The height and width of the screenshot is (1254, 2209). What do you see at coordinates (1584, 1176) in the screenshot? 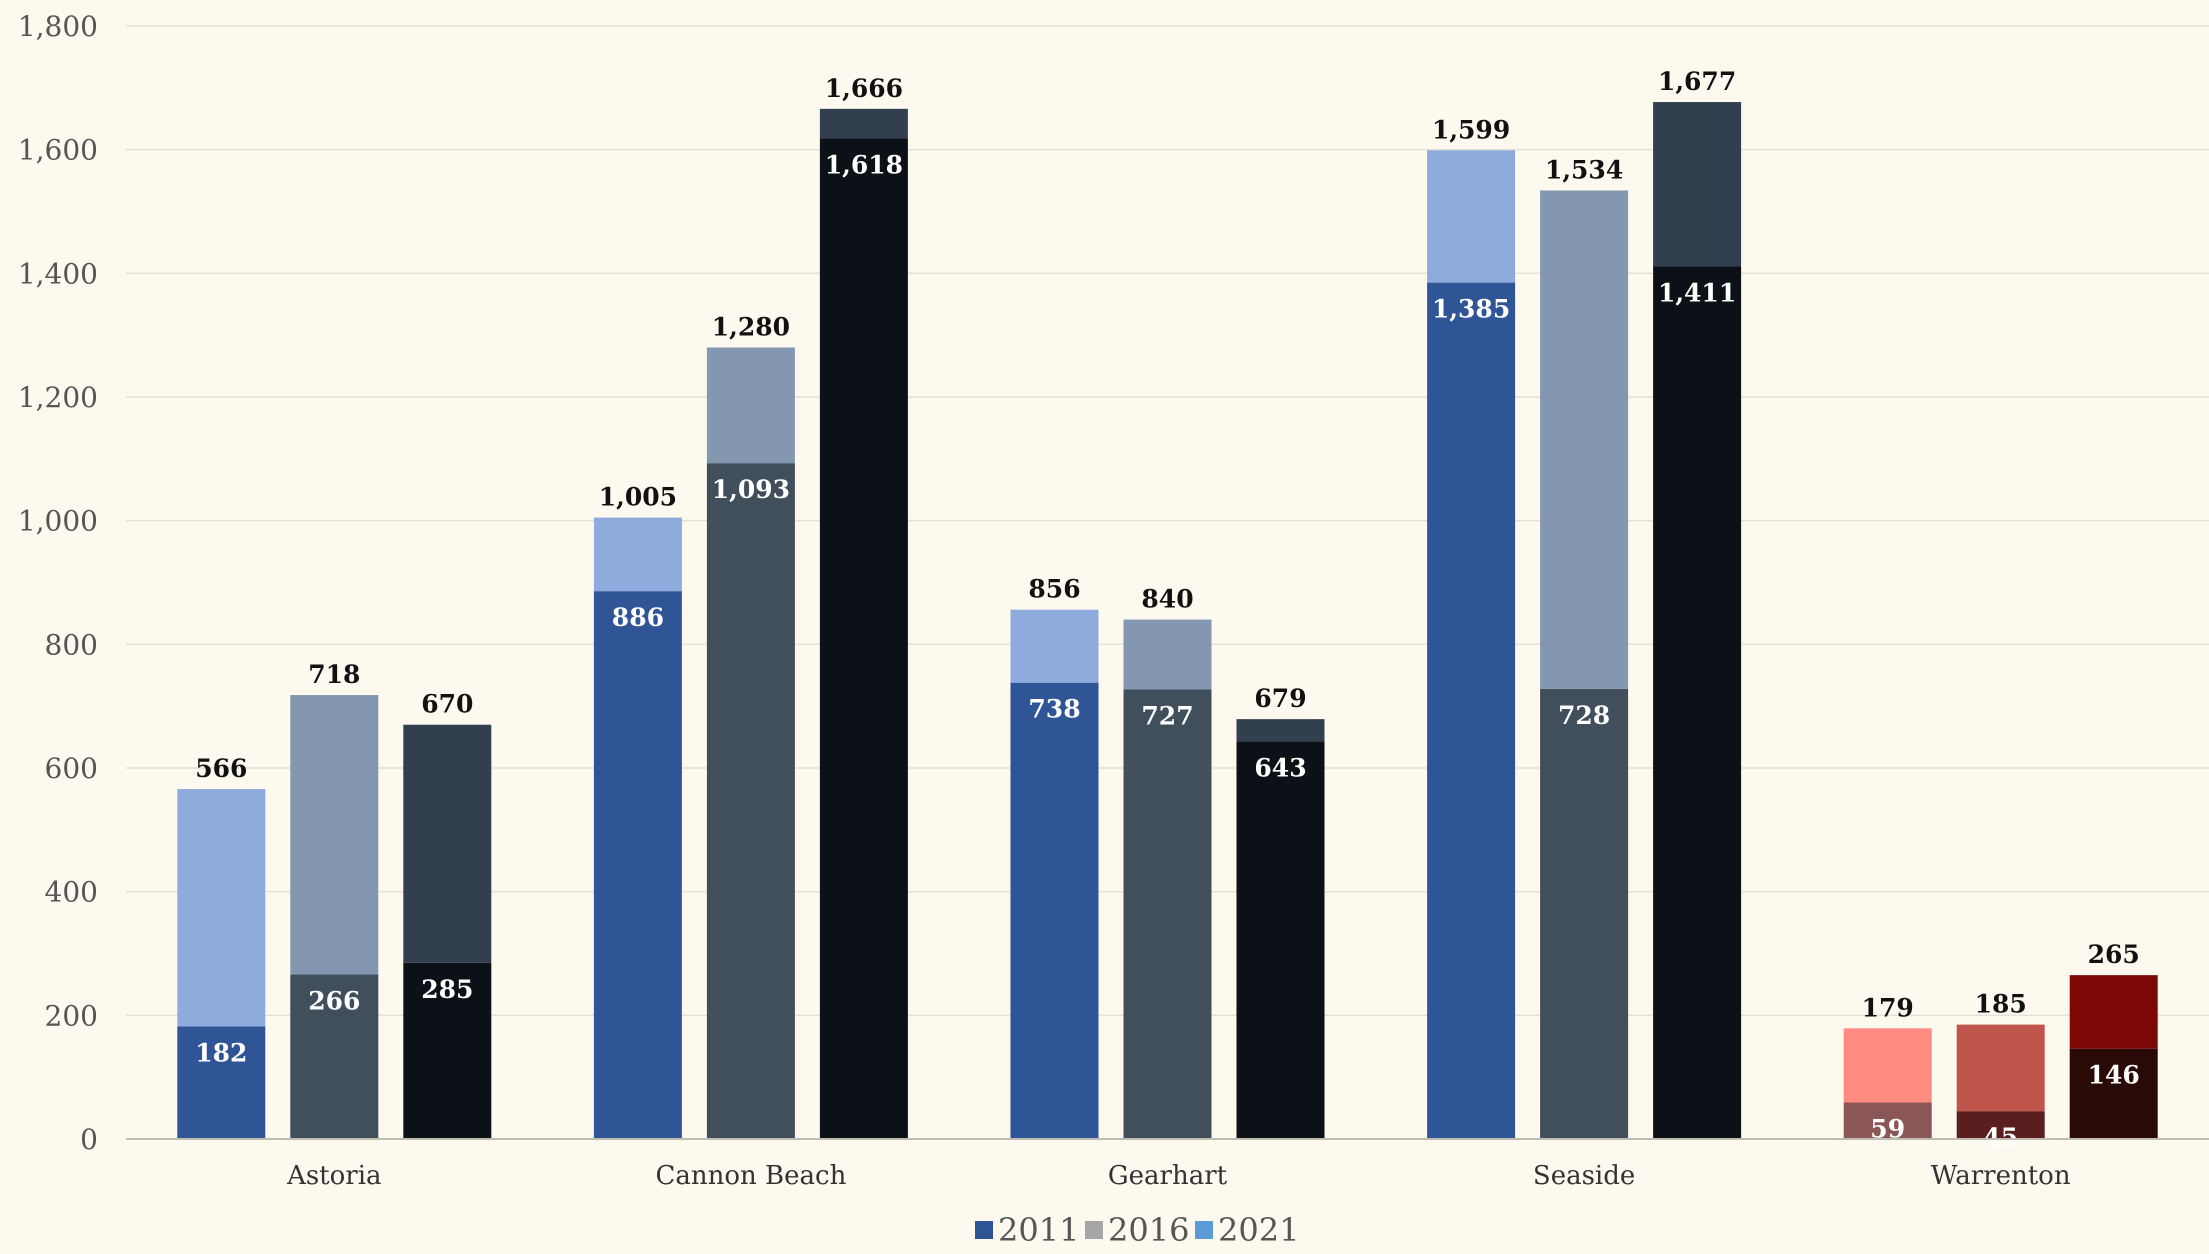
I see `x-category-label: Seaside` at bounding box center [1584, 1176].